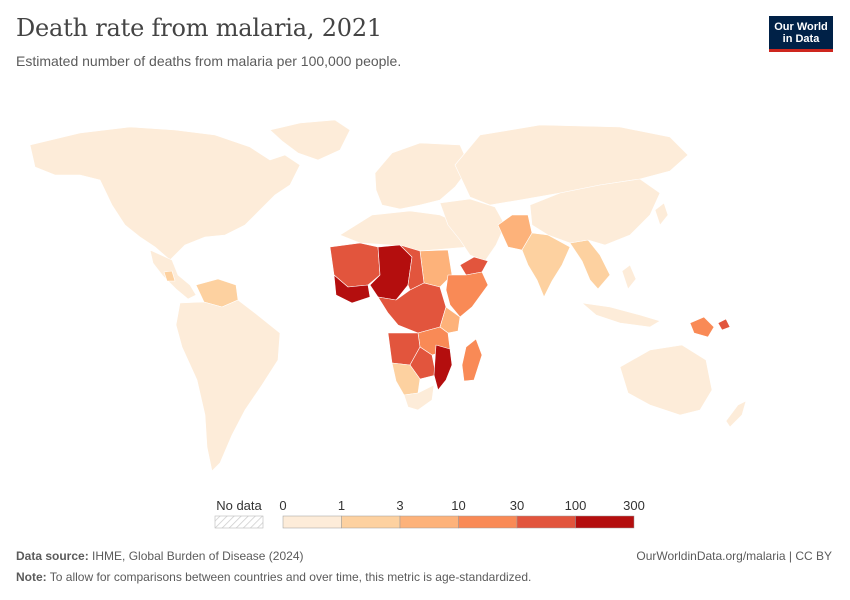 This screenshot has height=600, width=850. What do you see at coordinates (472, 230) in the screenshot?
I see `map-region-middle-east` at bounding box center [472, 230].